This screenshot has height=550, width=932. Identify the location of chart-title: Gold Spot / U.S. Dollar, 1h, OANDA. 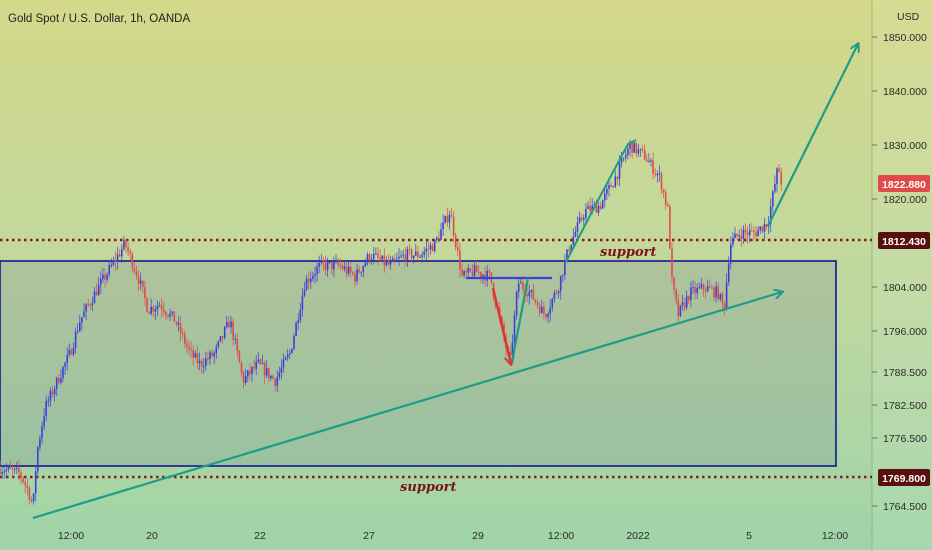
(99, 19).